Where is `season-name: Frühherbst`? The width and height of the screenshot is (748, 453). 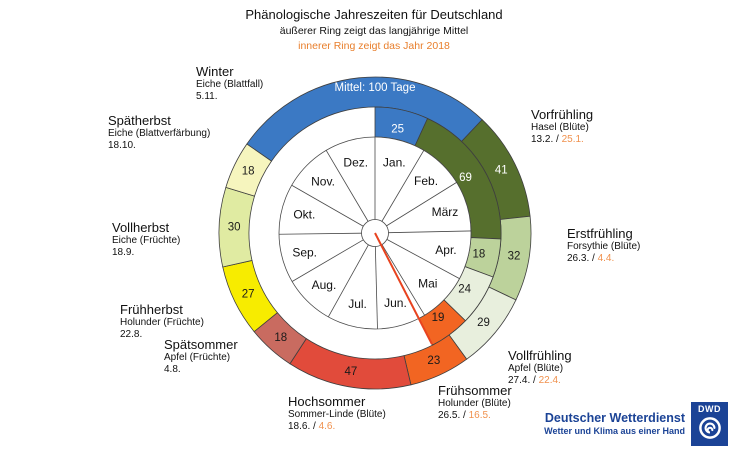 season-name: Frühherbst is located at coordinates (151, 309).